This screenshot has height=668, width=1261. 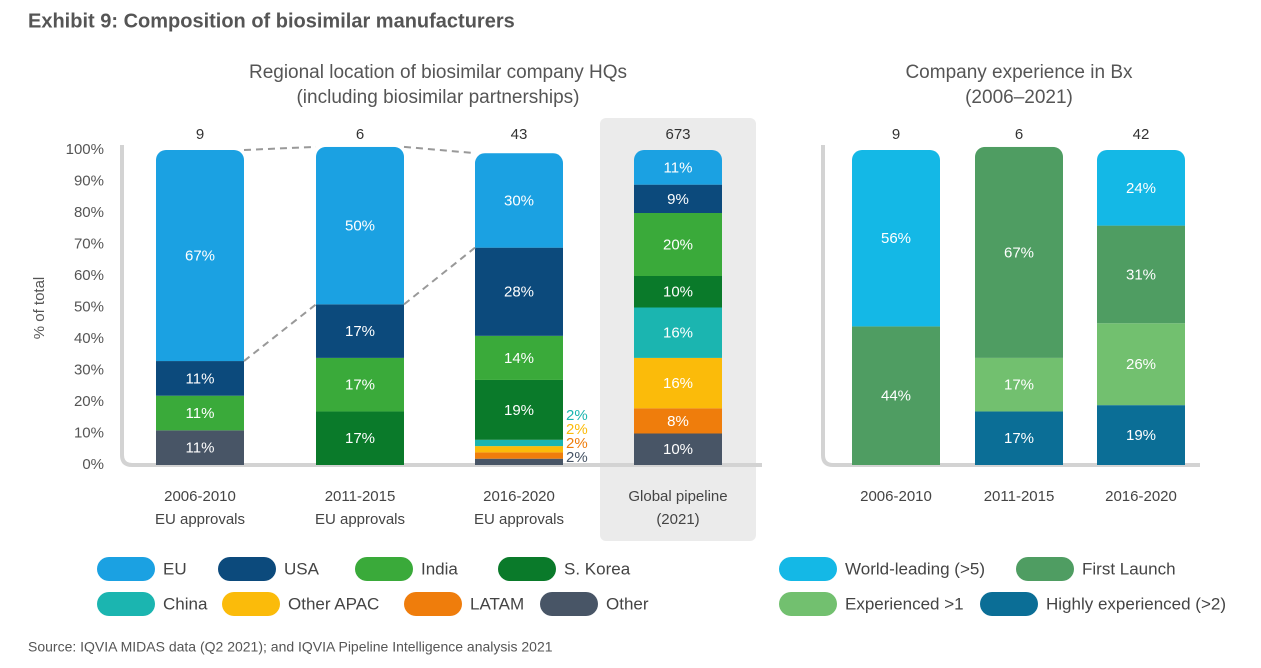 What do you see at coordinates (175, 568) in the screenshot?
I see `legend-label: EU` at bounding box center [175, 568].